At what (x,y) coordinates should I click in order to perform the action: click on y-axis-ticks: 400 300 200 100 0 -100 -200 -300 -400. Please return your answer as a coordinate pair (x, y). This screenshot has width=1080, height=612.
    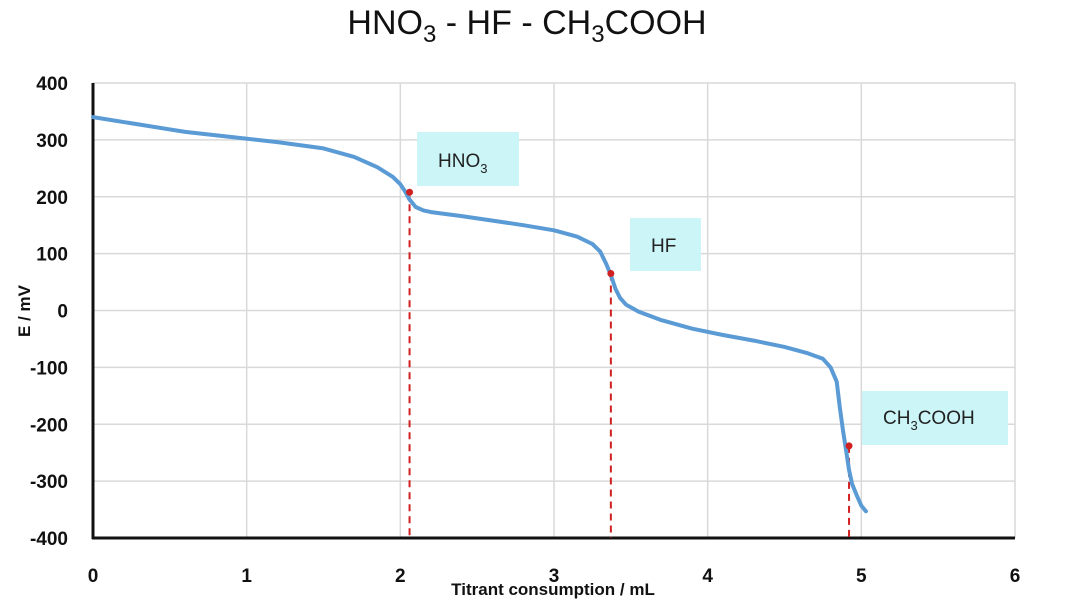
    Looking at the image, I should click on (49, 312).